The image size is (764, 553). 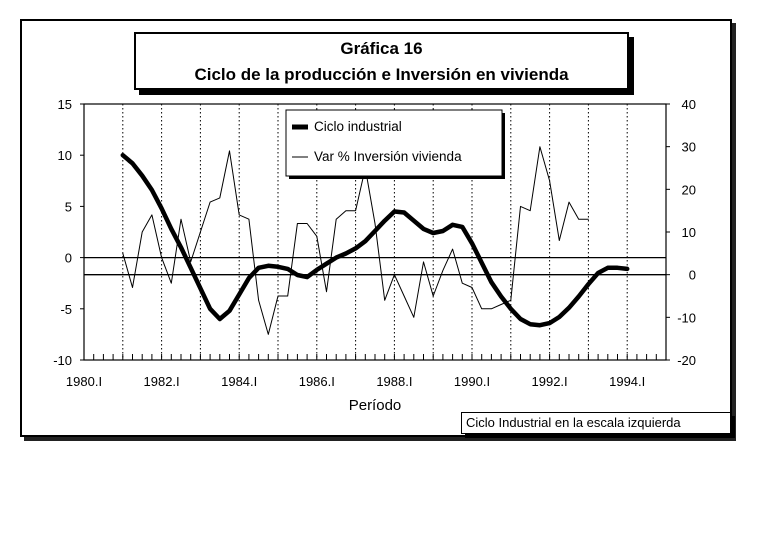 I want to click on left-axis-tick-label: 10, so click(x=65, y=155).